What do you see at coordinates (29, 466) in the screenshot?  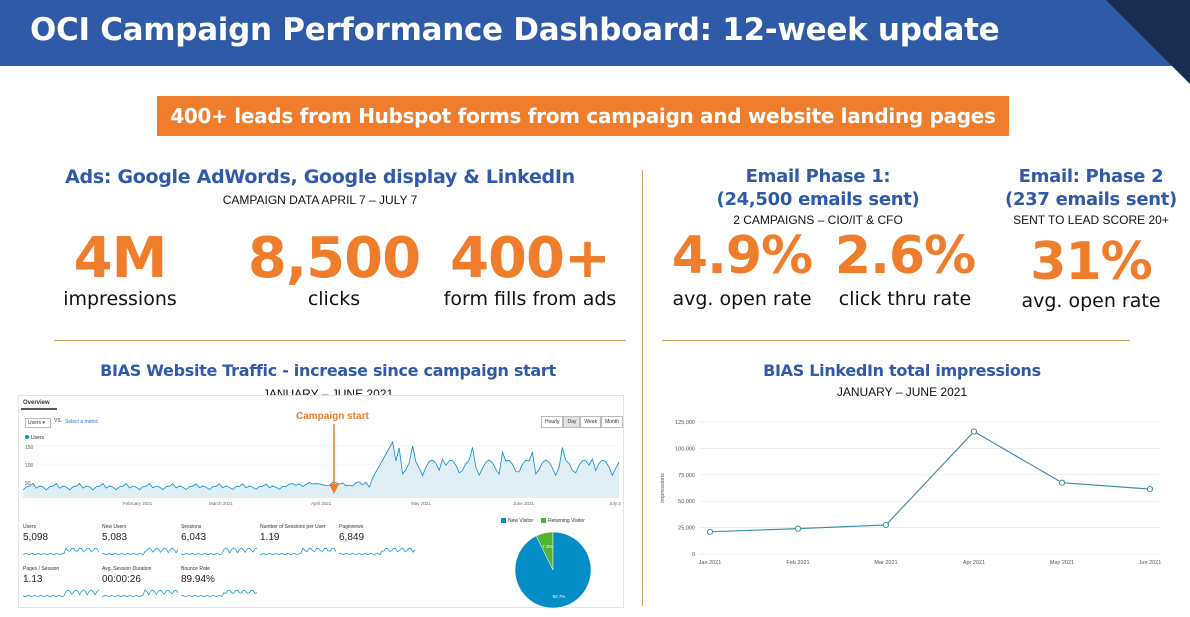 I see `ga-y-tick: 100` at bounding box center [29, 466].